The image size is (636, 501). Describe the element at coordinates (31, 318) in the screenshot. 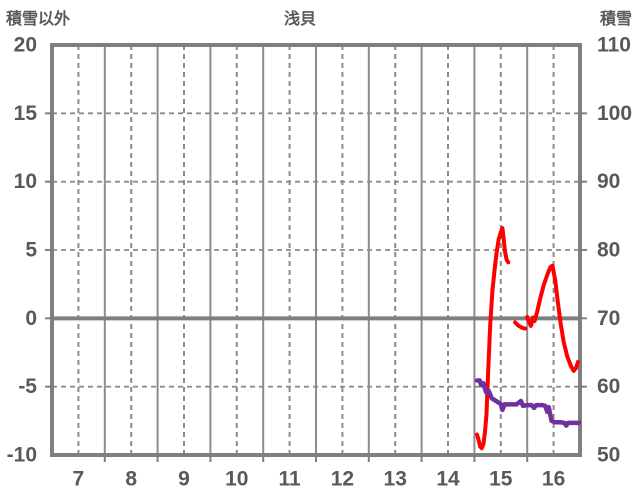

I see `left-axis-label: 0` at that location.